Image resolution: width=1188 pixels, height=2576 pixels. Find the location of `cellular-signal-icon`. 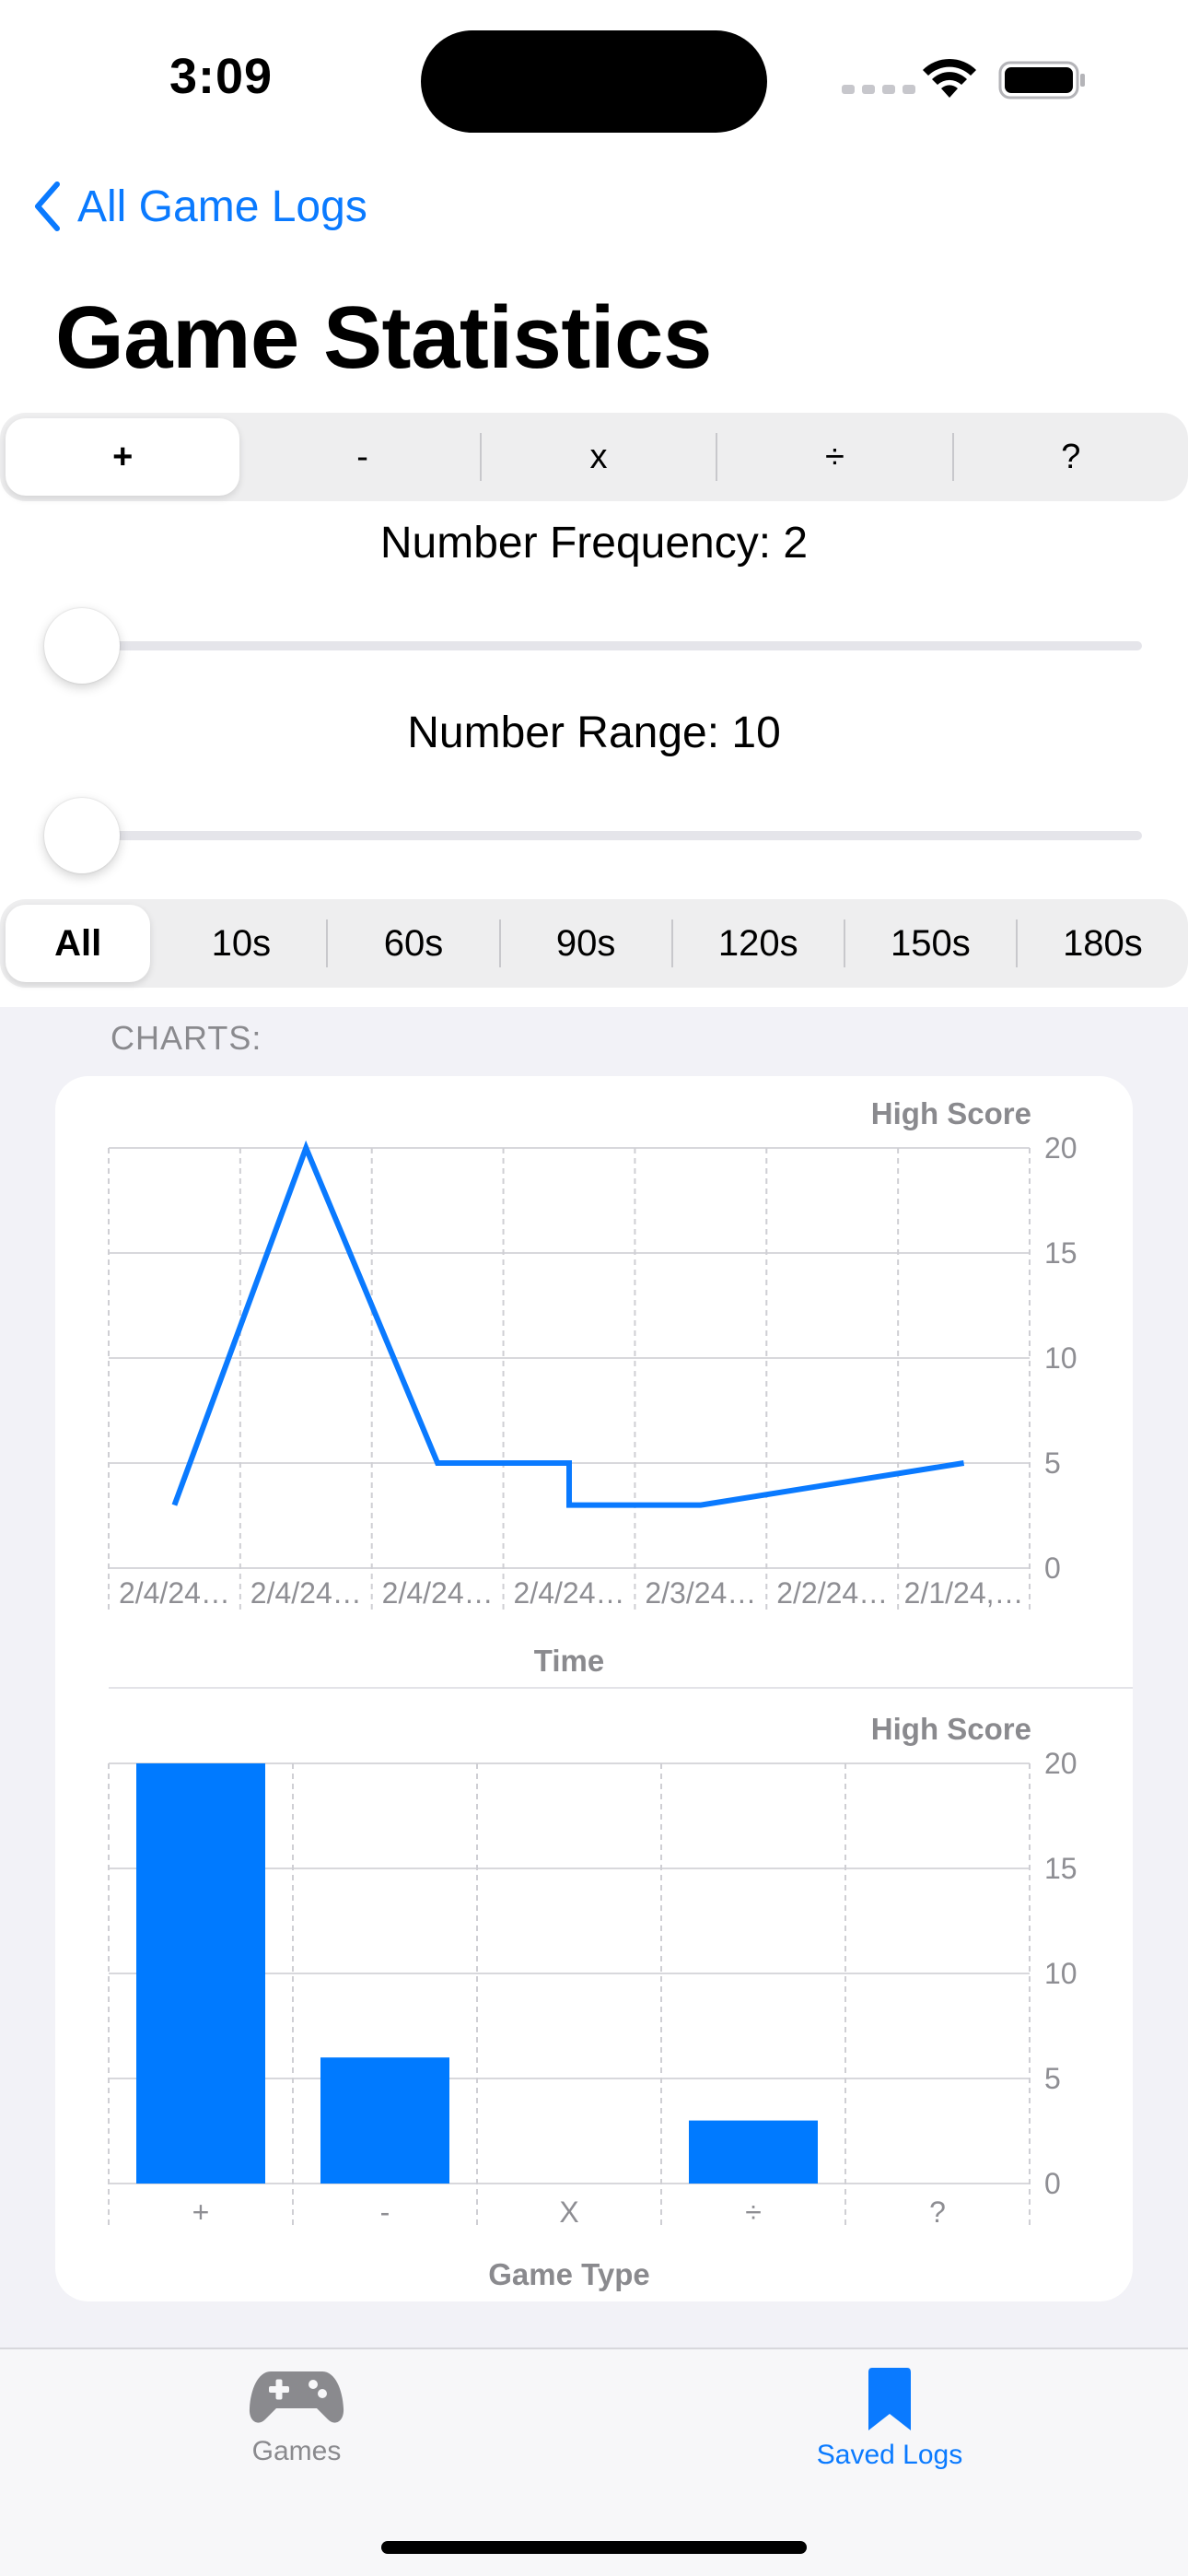

cellular-signal-icon is located at coordinates (878, 89).